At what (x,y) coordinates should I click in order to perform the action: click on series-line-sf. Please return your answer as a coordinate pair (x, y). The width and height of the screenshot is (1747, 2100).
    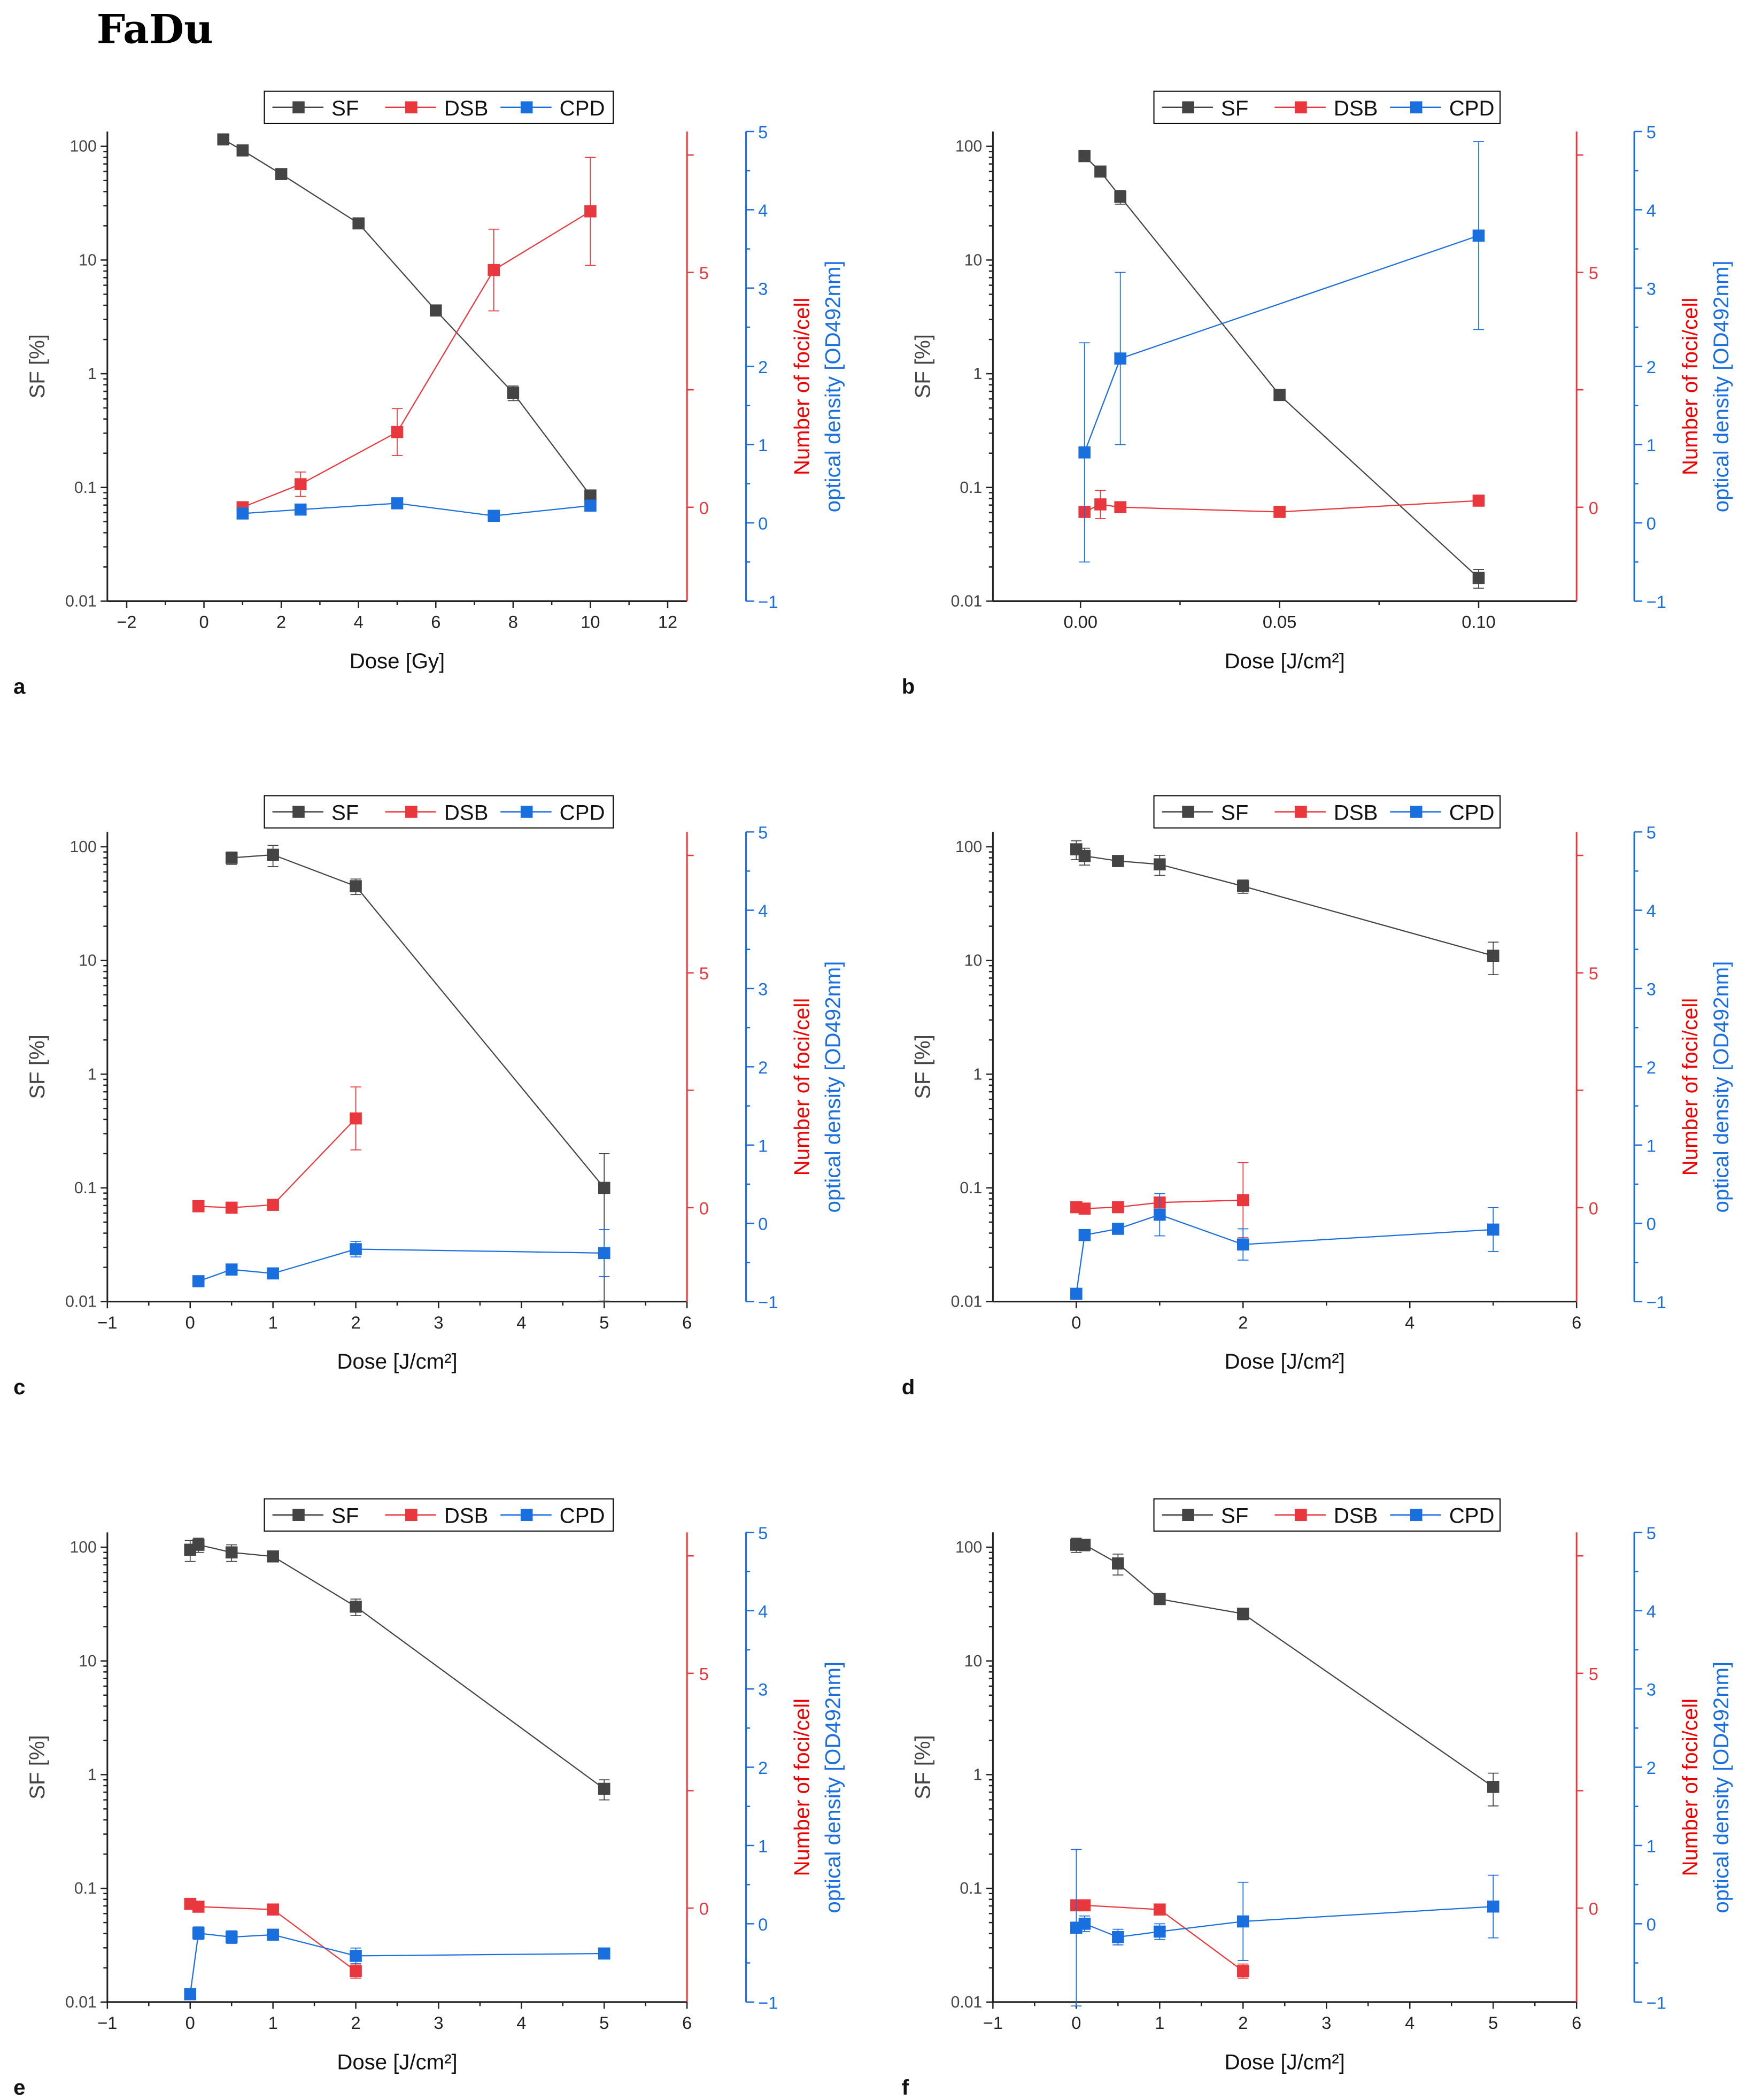
    Looking at the image, I should click on (1285, 1666).